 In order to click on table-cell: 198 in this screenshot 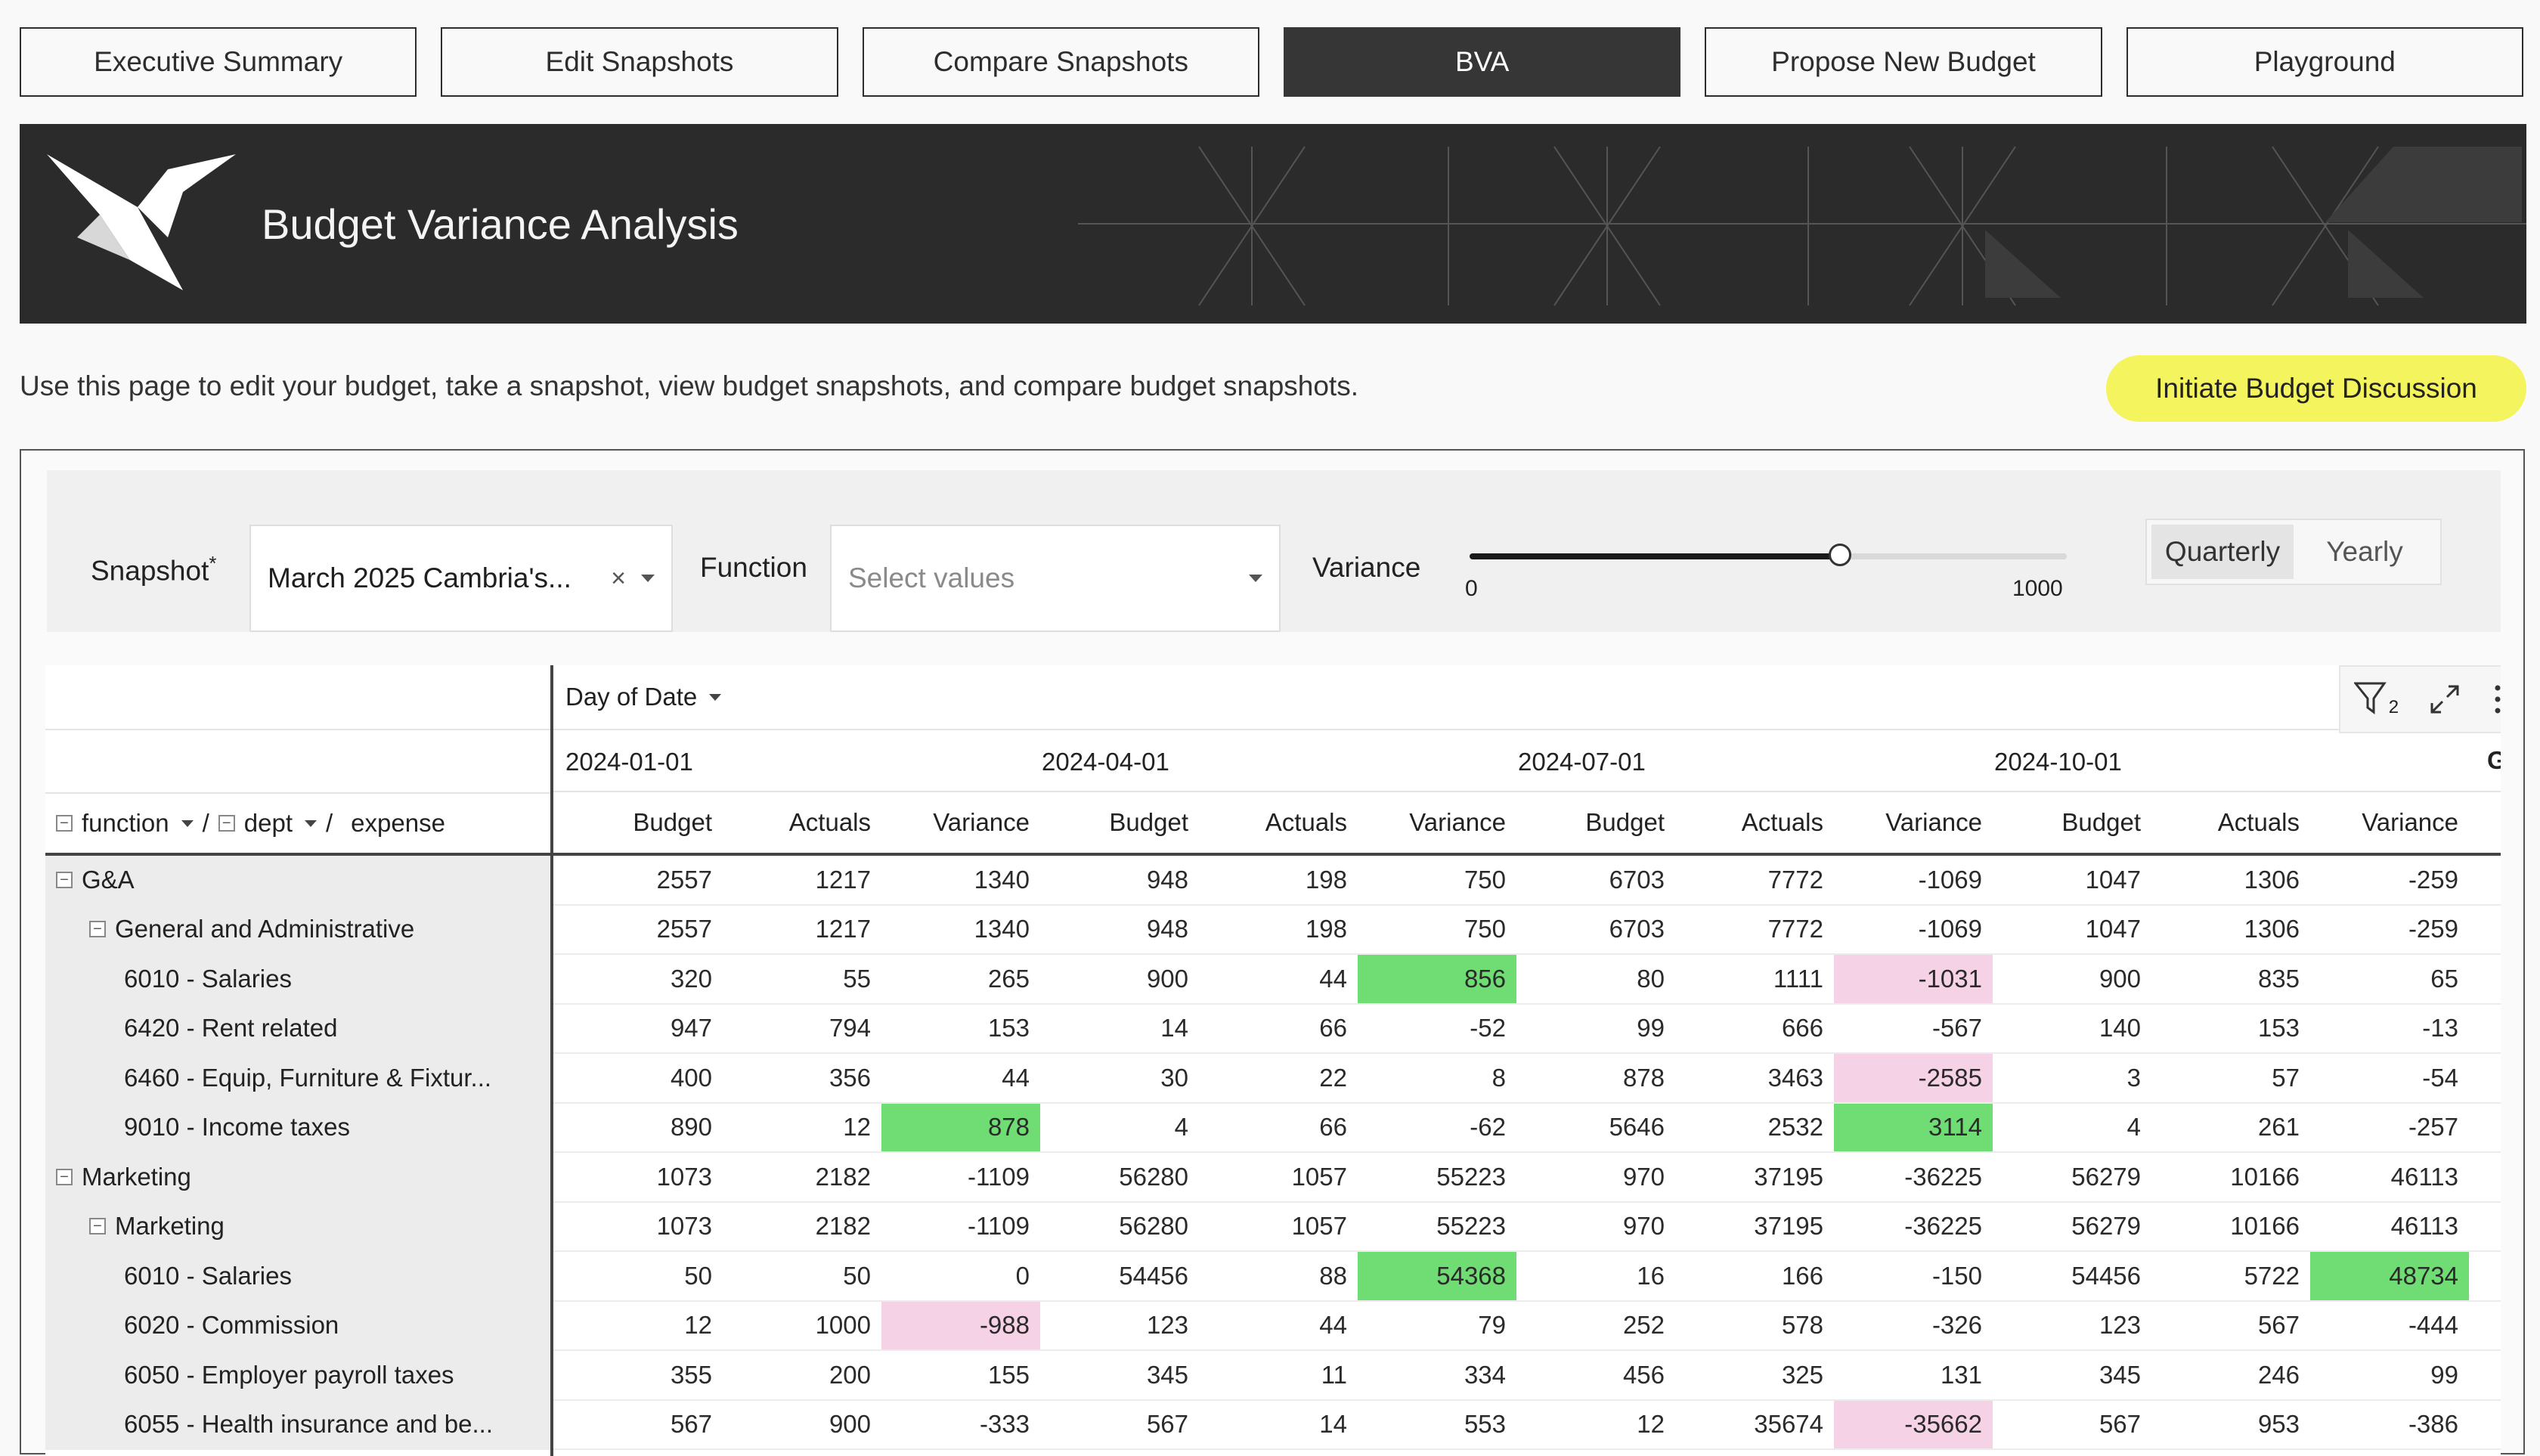, I will do `click(1326, 929)`.